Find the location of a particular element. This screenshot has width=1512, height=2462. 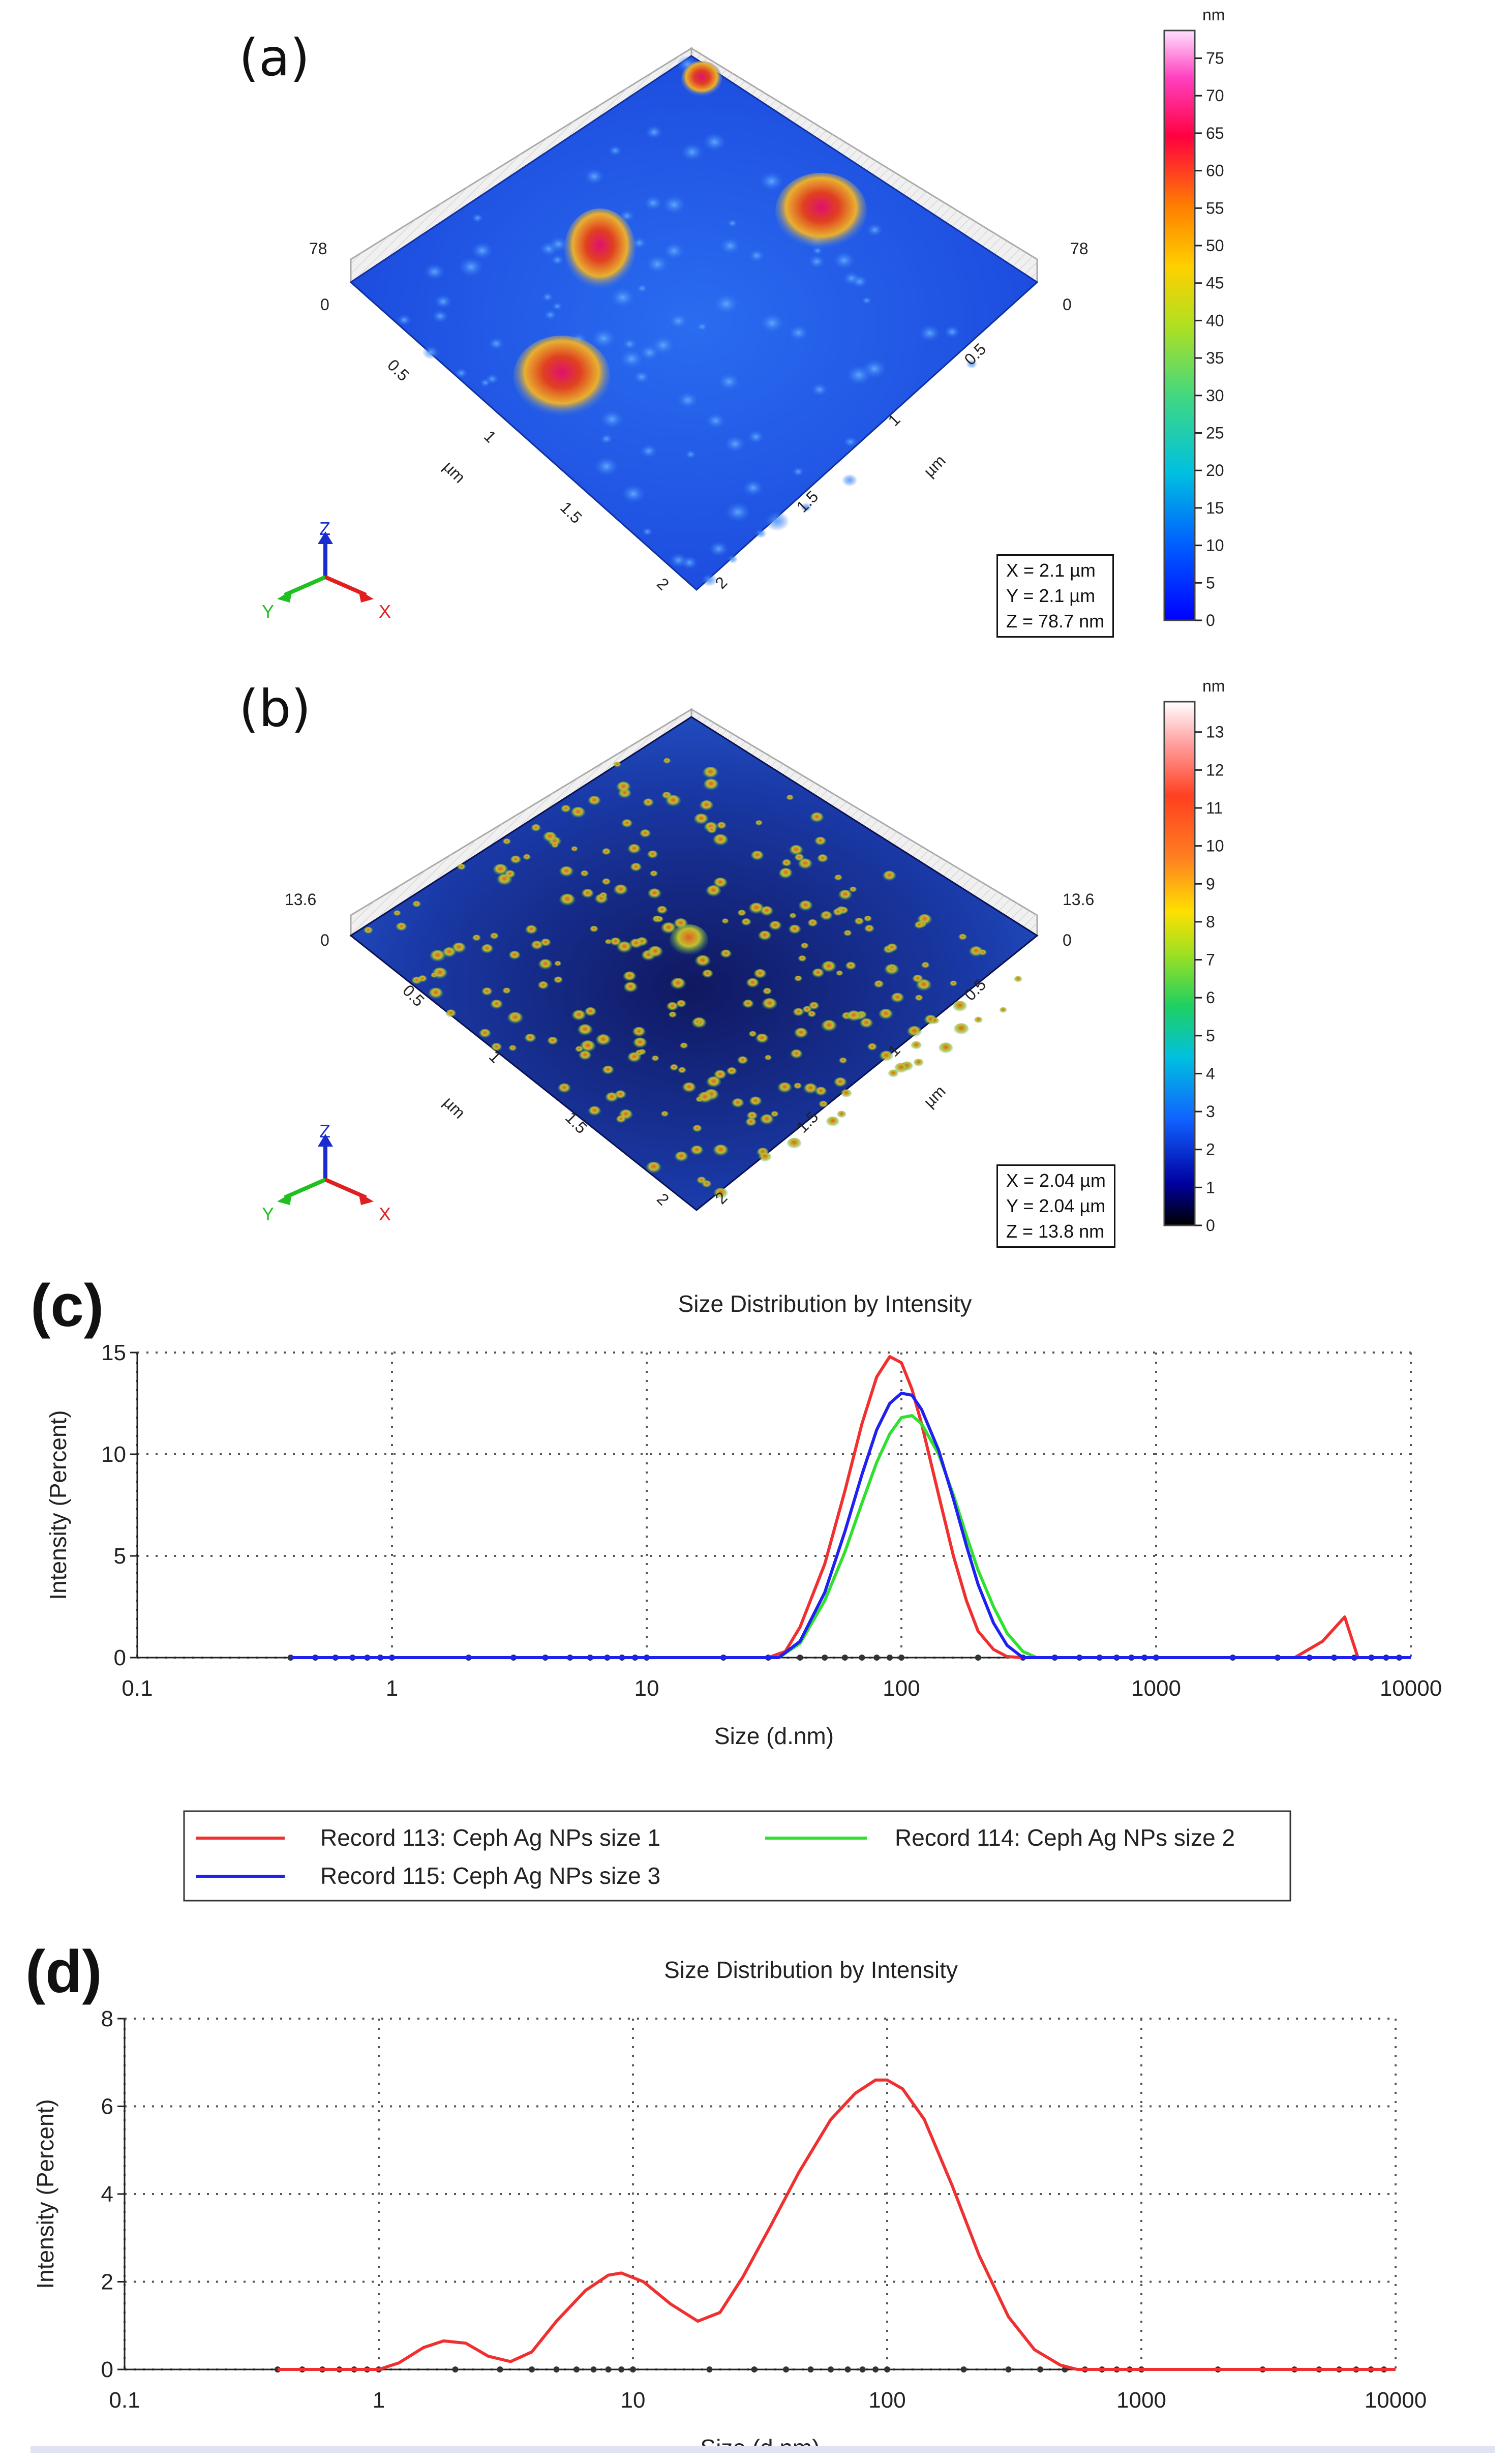

svg-text: Z is located at coordinates (325, 1131).